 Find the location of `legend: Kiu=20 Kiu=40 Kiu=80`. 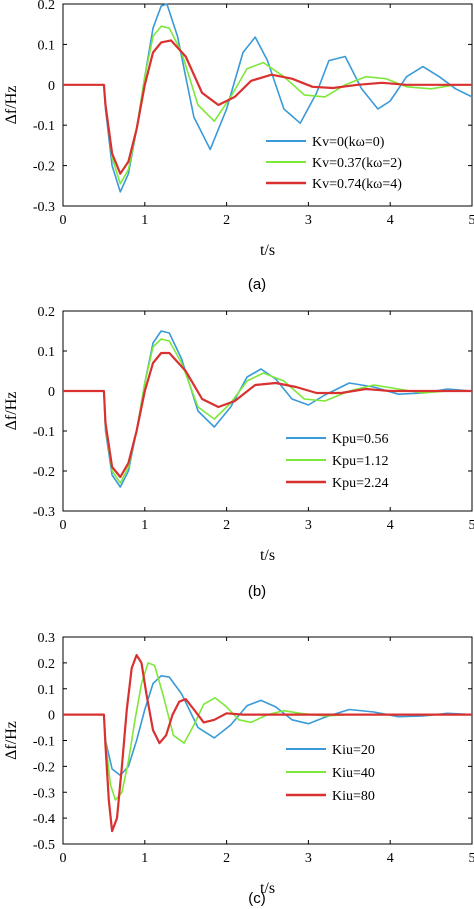

legend: Kiu=20 Kiu=40 Kiu=80 is located at coordinates (330, 773).